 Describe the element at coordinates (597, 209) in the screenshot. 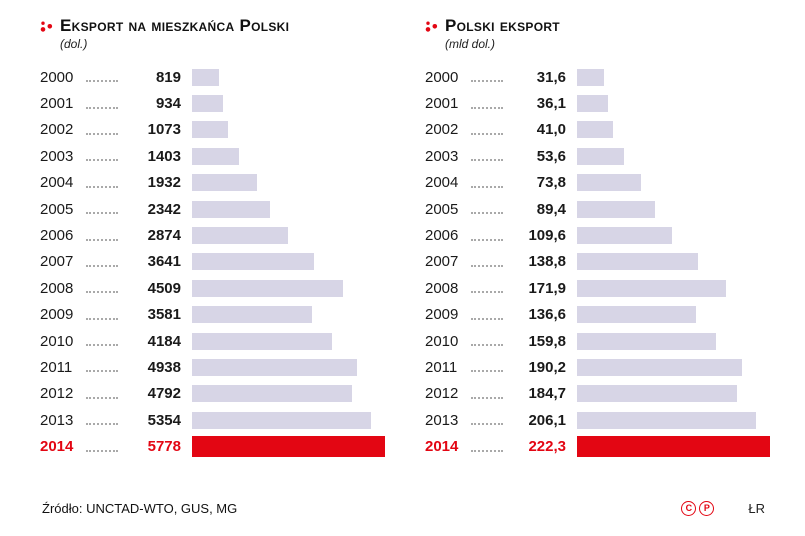

I see `chart-row-2005: 2005 89,4` at that location.